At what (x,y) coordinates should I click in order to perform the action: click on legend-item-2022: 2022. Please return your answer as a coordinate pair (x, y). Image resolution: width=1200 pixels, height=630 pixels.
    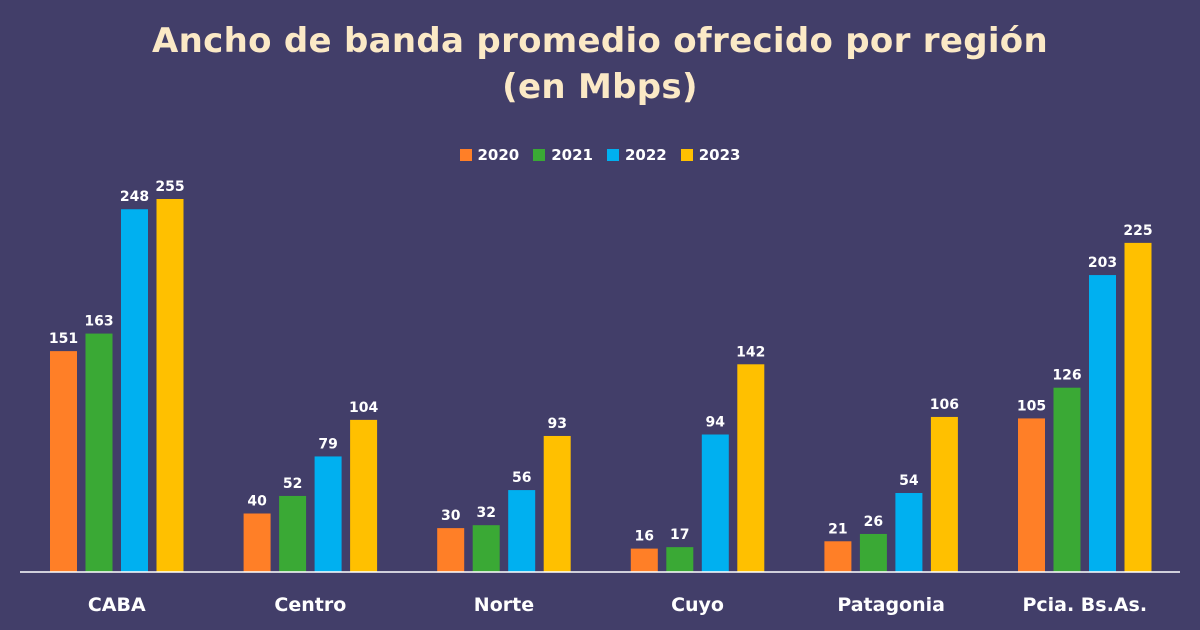
    Looking at the image, I should click on (637, 155).